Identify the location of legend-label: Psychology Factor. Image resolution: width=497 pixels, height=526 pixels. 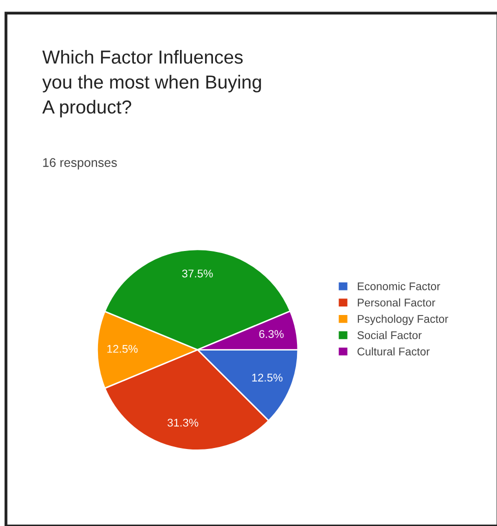
(403, 320).